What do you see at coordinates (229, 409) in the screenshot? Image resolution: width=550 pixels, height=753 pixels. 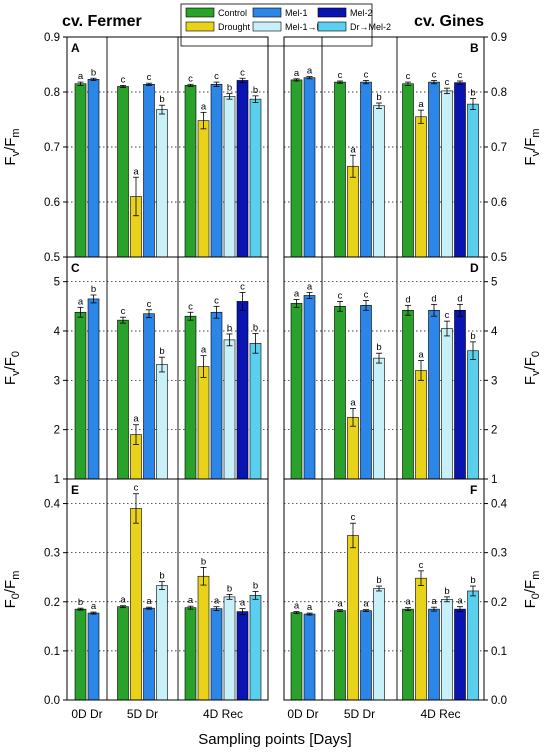 I see `bar-C-mel-1-dr-4d-rec` at bounding box center [229, 409].